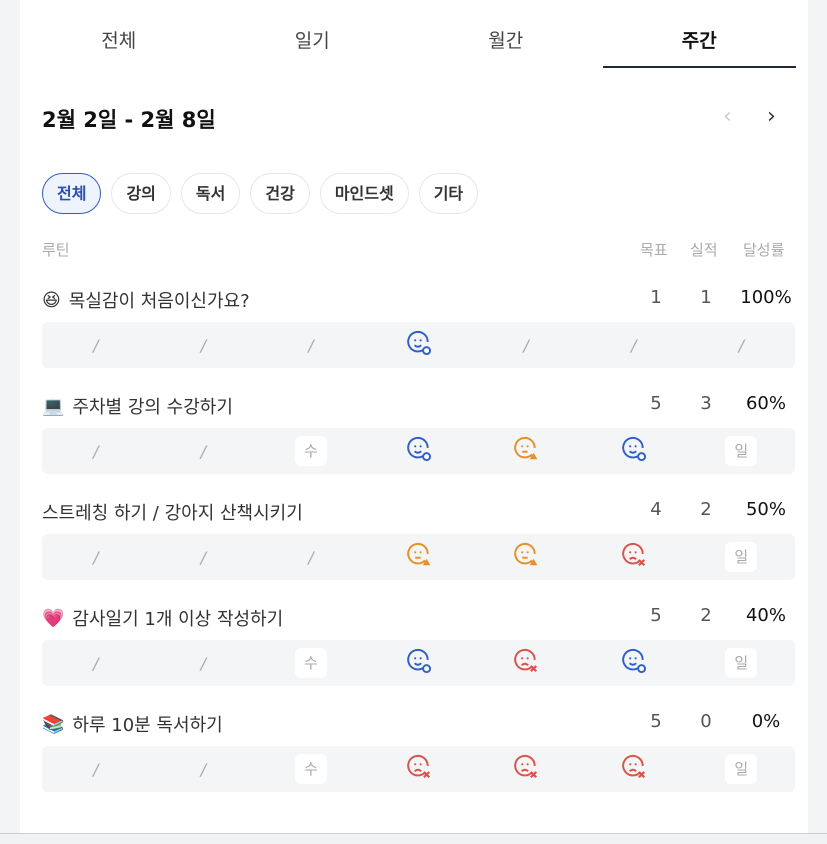 The image size is (827, 844). Describe the element at coordinates (764, 250) in the screenshot. I see `header-rate: 달성률` at that location.